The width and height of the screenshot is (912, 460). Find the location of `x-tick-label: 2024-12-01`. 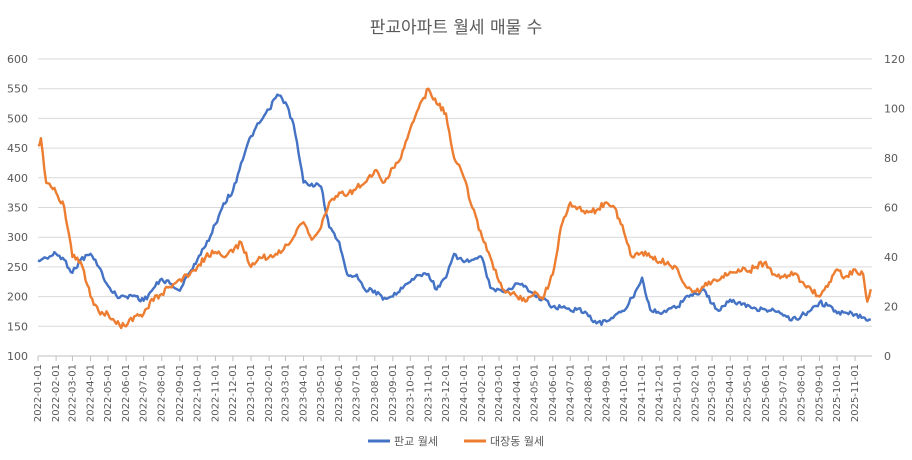

x-tick-label: 2024-12-01 is located at coordinates (660, 393).